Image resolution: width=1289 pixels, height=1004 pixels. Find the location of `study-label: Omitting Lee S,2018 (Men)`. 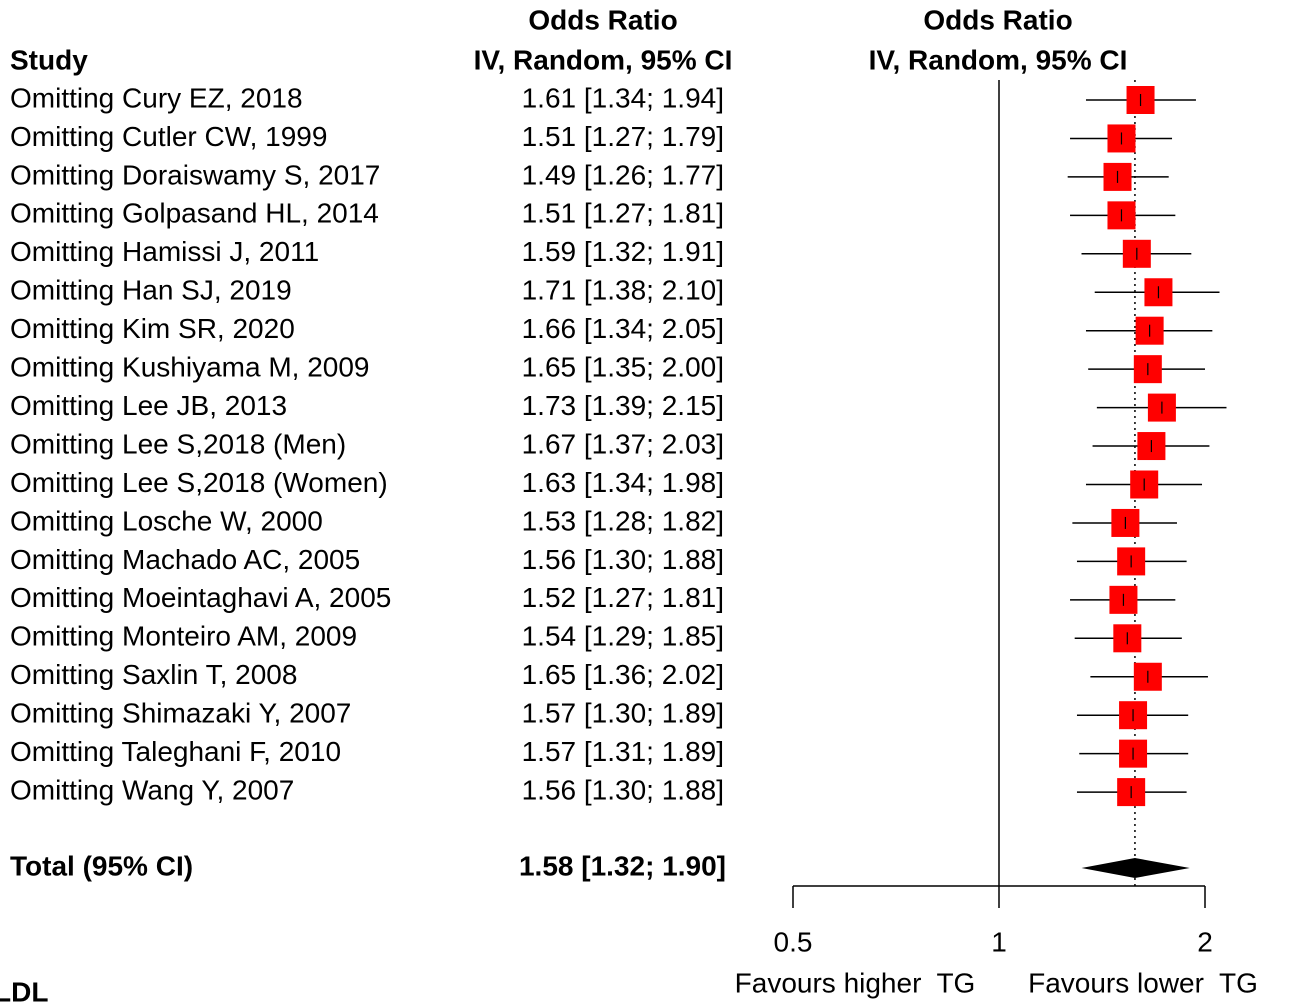

study-label: Omitting Lee S,2018 (Men) is located at coordinates (178, 443).